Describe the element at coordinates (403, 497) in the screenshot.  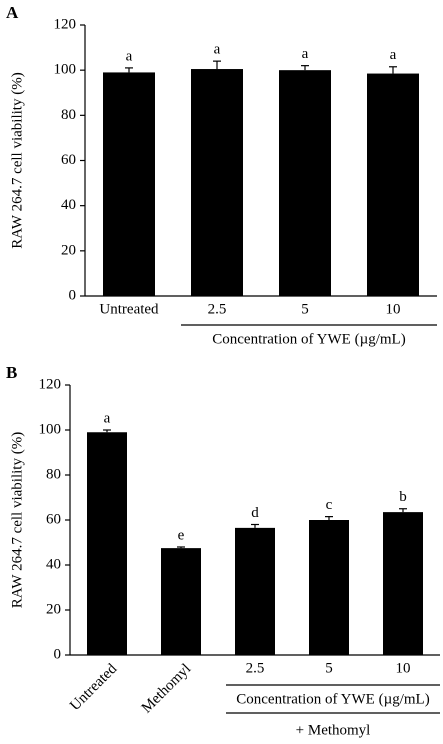
I see `significance-letter: b` at that location.